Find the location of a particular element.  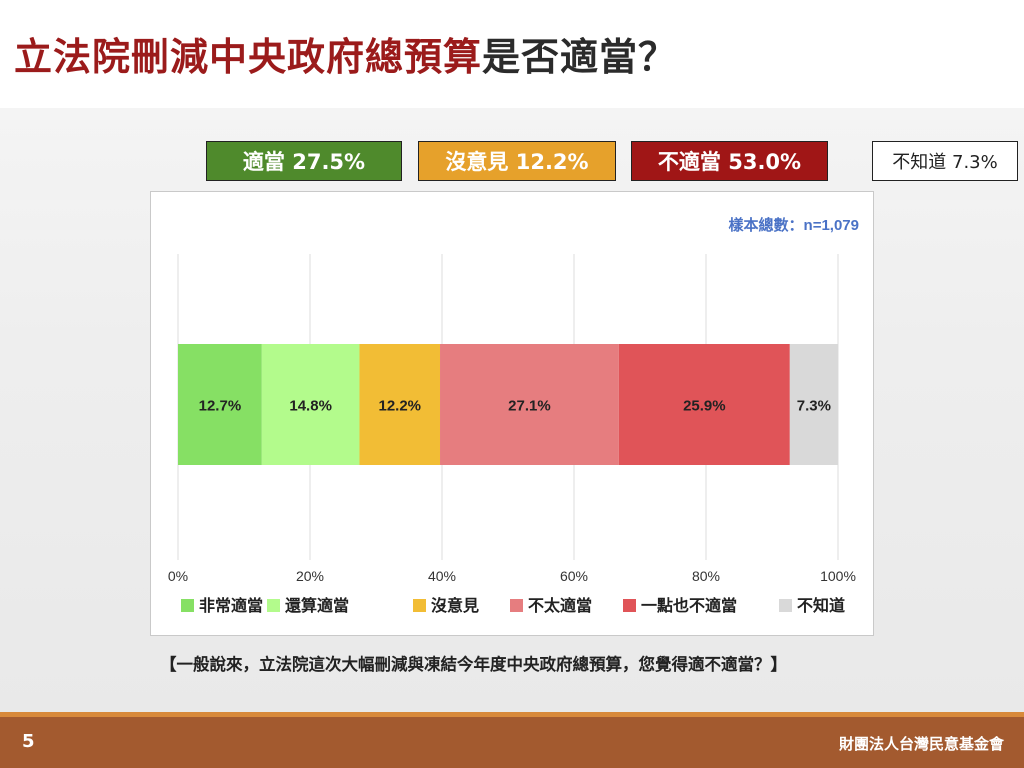

legend-label: 不太適當 is located at coordinates (560, 605).